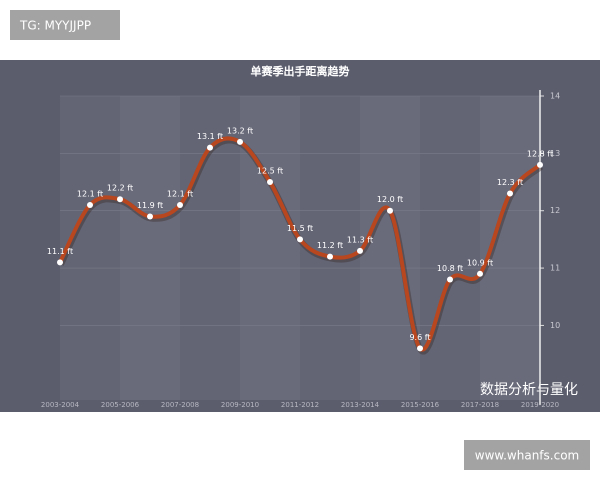  What do you see at coordinates (540, 153) in the screenshot?
I see `value-label: 12.8 ft` at bounding box center [540, 153].